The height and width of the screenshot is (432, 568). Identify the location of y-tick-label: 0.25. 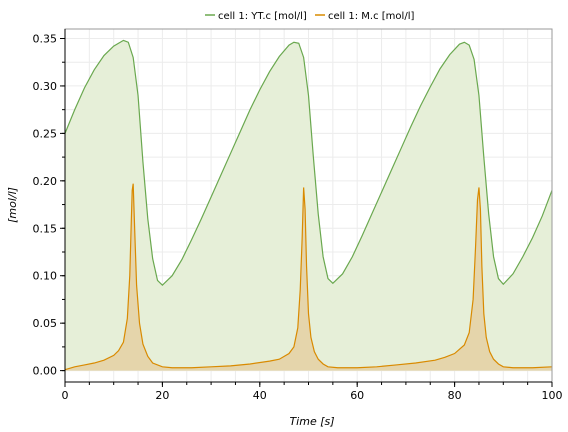
(45, 133).